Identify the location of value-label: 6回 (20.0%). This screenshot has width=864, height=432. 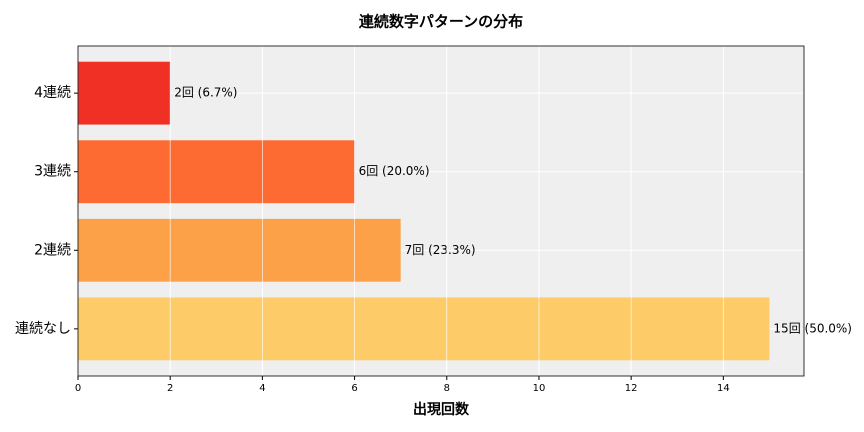
(394, 171).